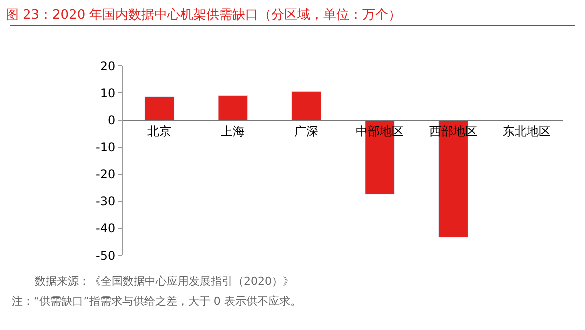  What do you see at coordinates (112, 121) in the screenshot?
I see `y-tick-label: 0` at bounding box center [112, 121].